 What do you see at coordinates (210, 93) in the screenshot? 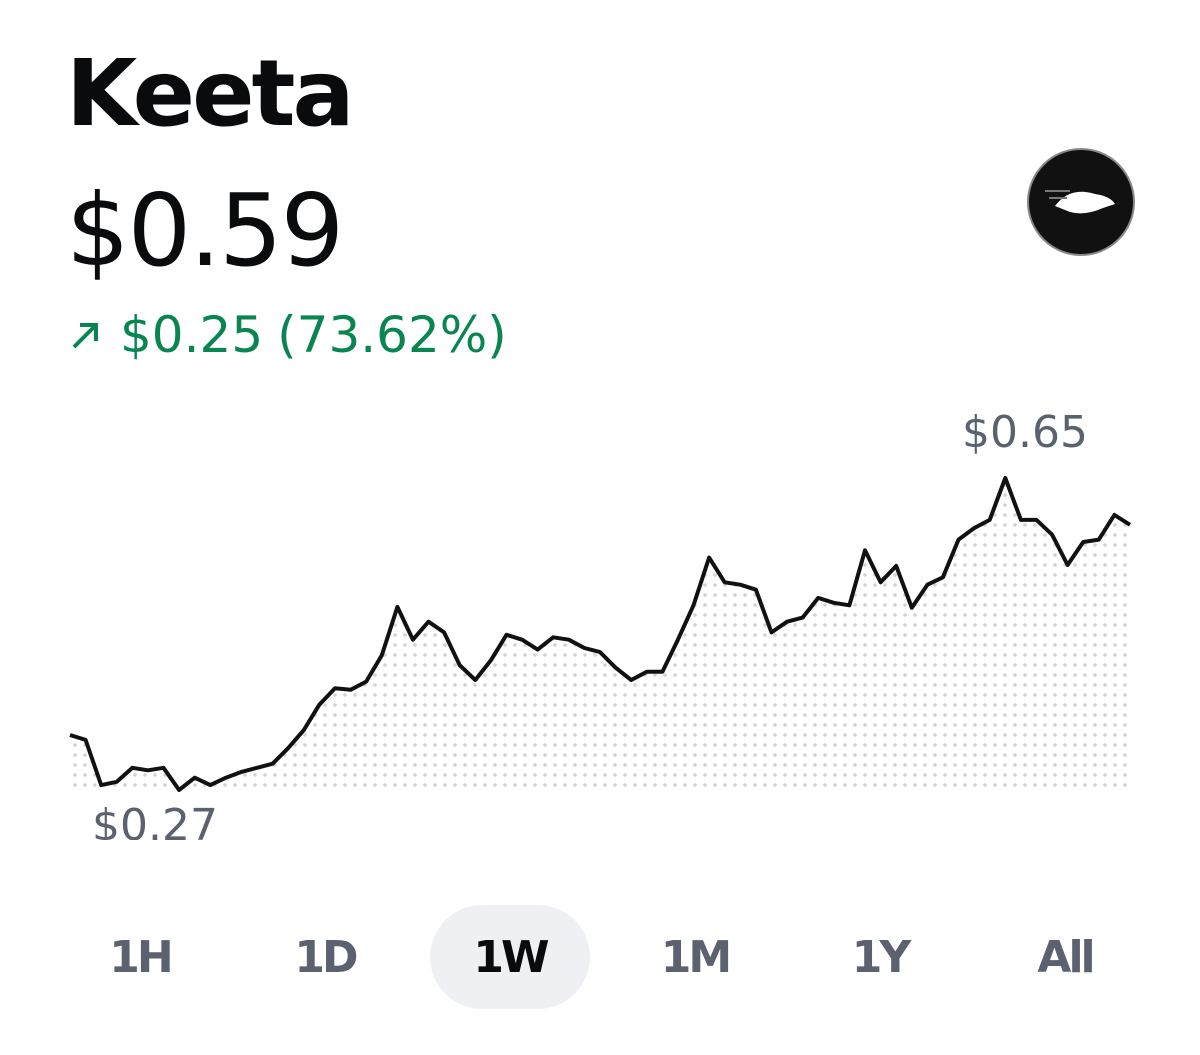
I see `asset-title: Keeta` at bounding box center [210, 93].